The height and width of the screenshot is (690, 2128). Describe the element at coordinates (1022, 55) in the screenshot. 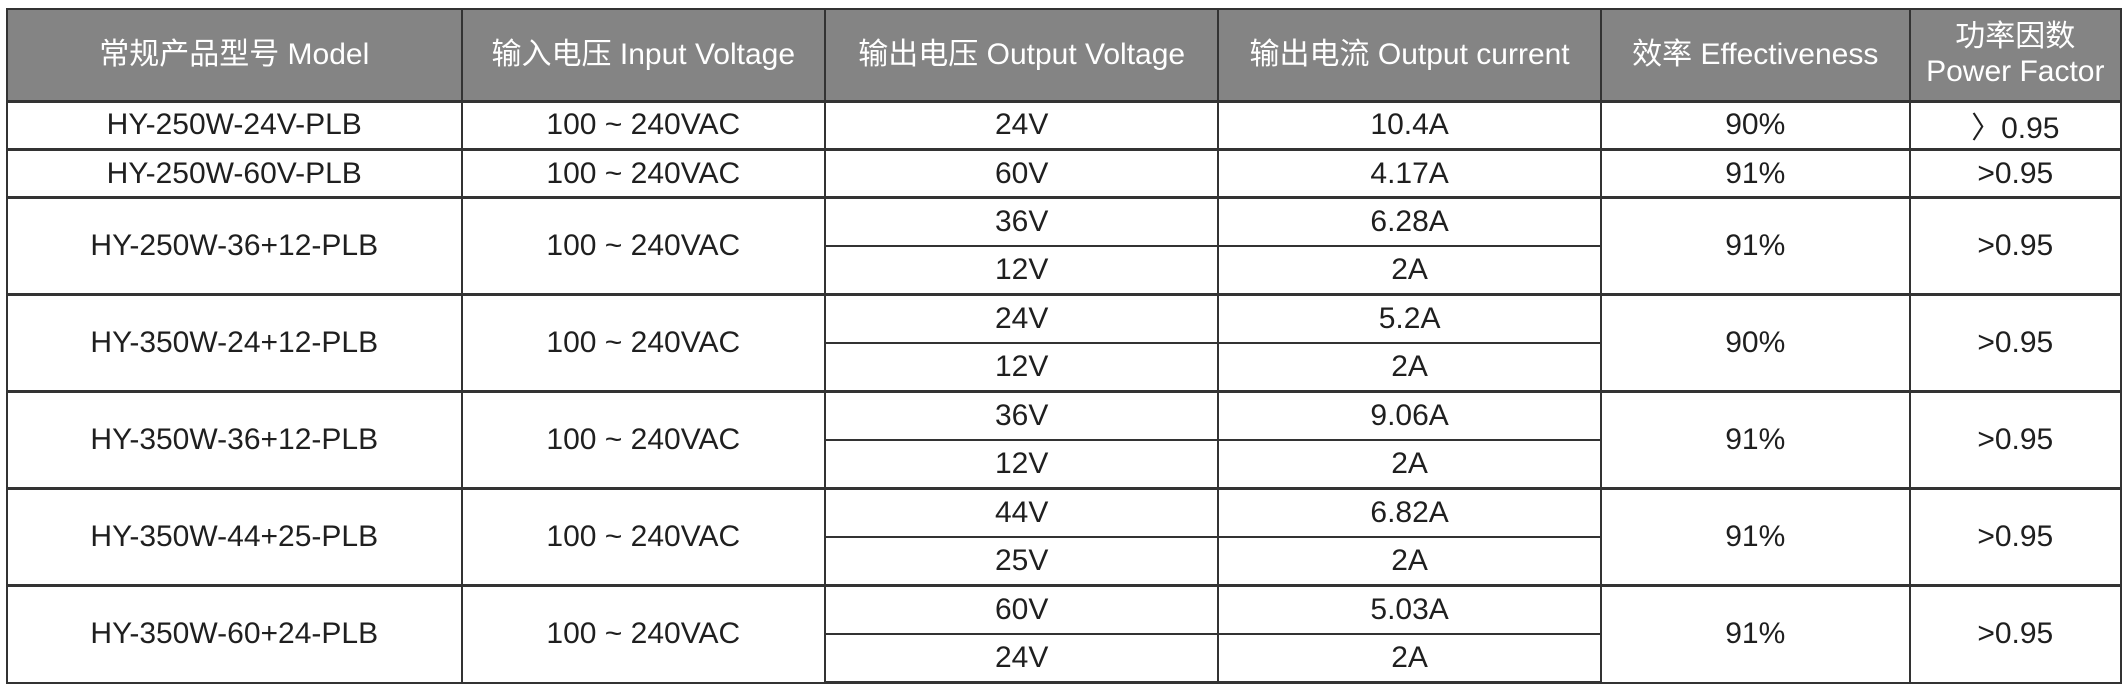

I see `header-output-voltage: 输出电压 Output Voltage` at that location.